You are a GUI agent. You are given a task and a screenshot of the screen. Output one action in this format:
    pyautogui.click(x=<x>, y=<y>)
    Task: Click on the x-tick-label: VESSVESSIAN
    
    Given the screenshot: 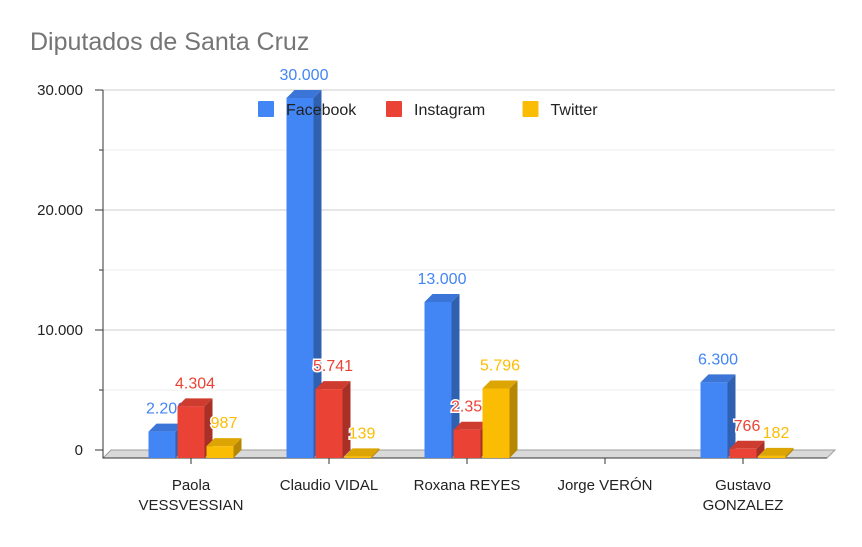 What is the action you would take?
    pyautogui.click(x=190, y=505)
    